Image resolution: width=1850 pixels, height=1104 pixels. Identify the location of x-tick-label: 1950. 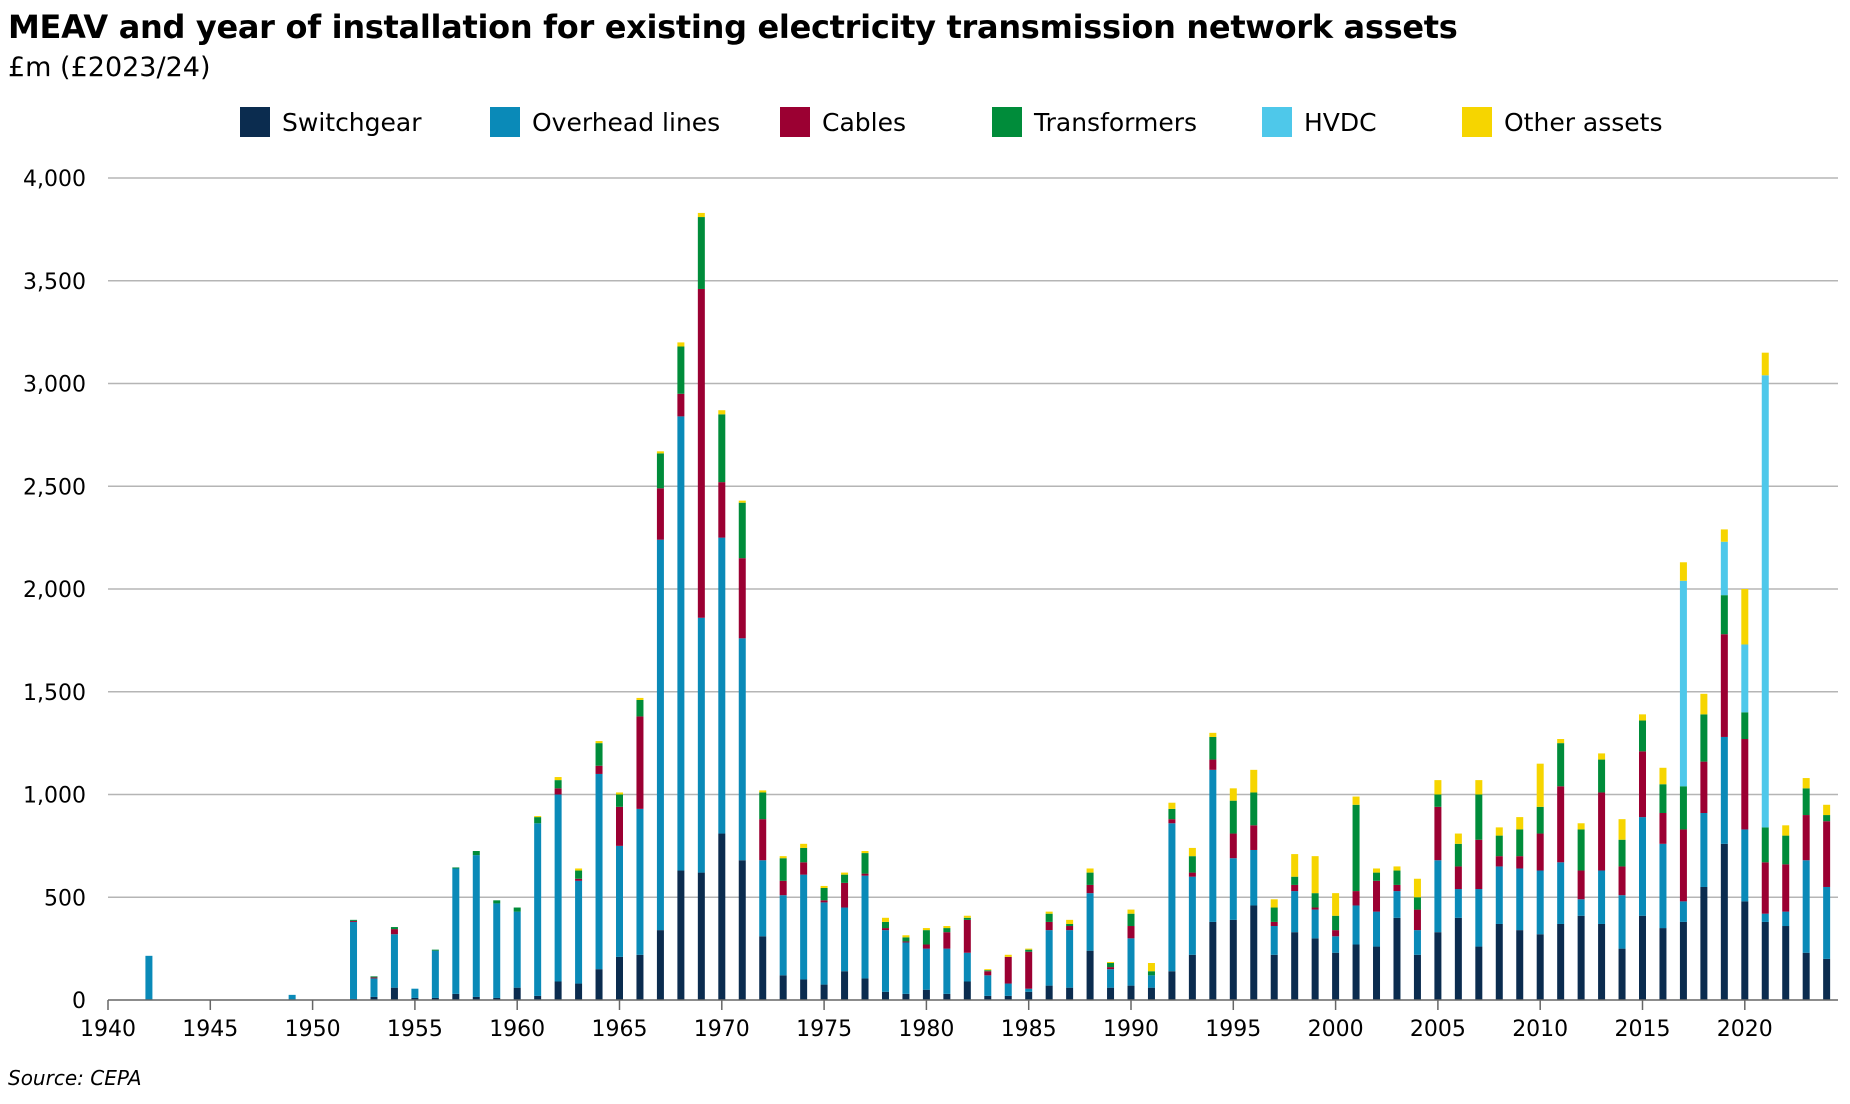
(313, 1028).